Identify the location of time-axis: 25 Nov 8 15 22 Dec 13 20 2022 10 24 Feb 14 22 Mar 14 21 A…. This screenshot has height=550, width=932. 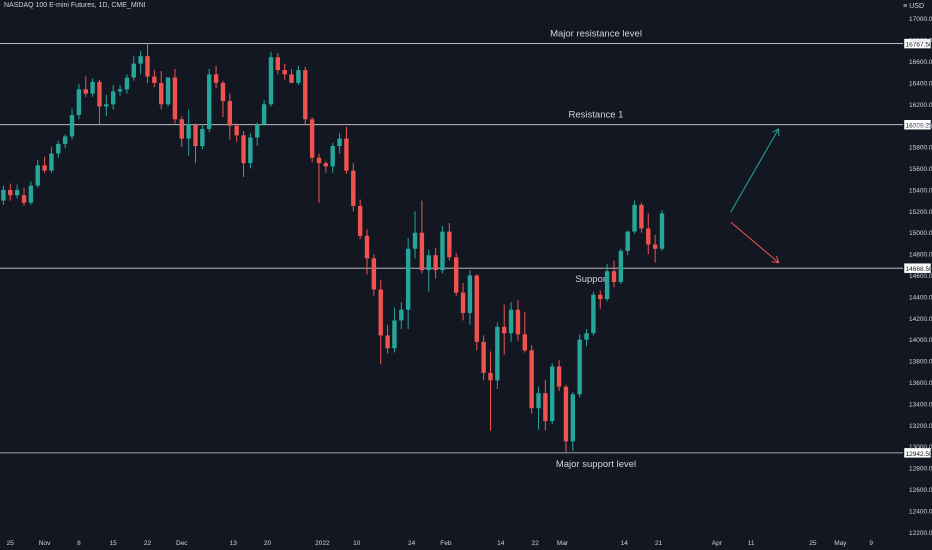
(440, 543).